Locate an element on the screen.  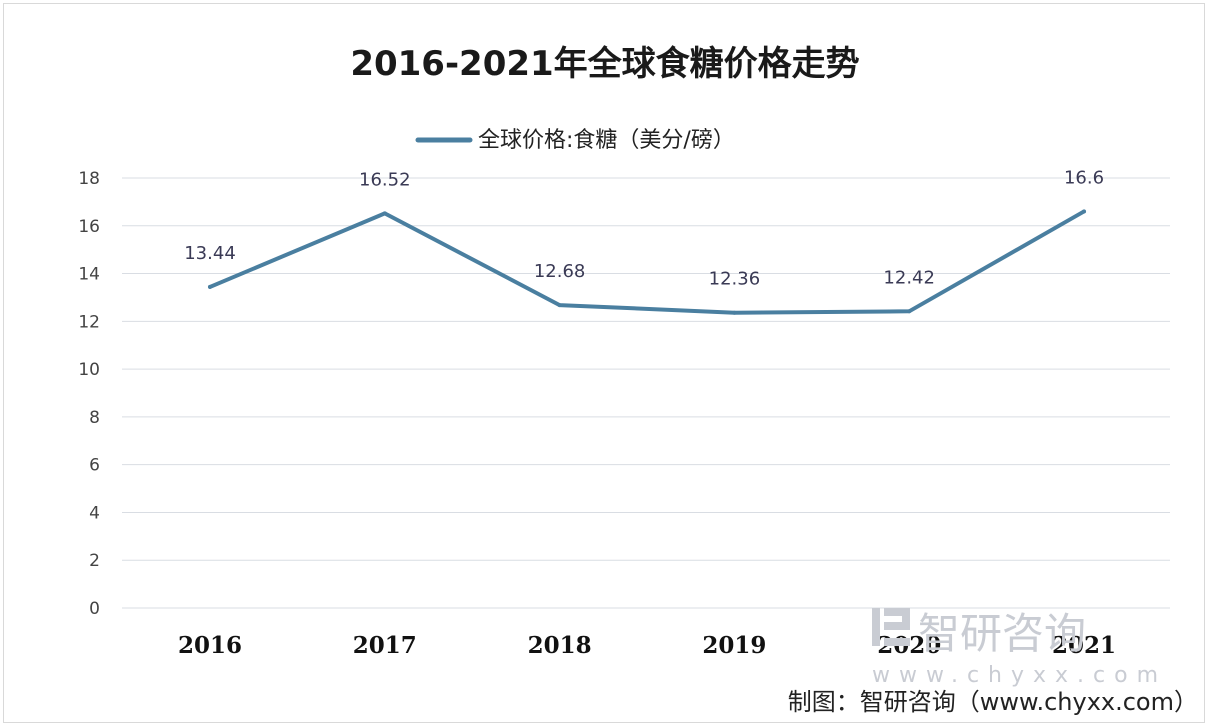
x-tick-label: 2017 is located at coordinates (385, 645).